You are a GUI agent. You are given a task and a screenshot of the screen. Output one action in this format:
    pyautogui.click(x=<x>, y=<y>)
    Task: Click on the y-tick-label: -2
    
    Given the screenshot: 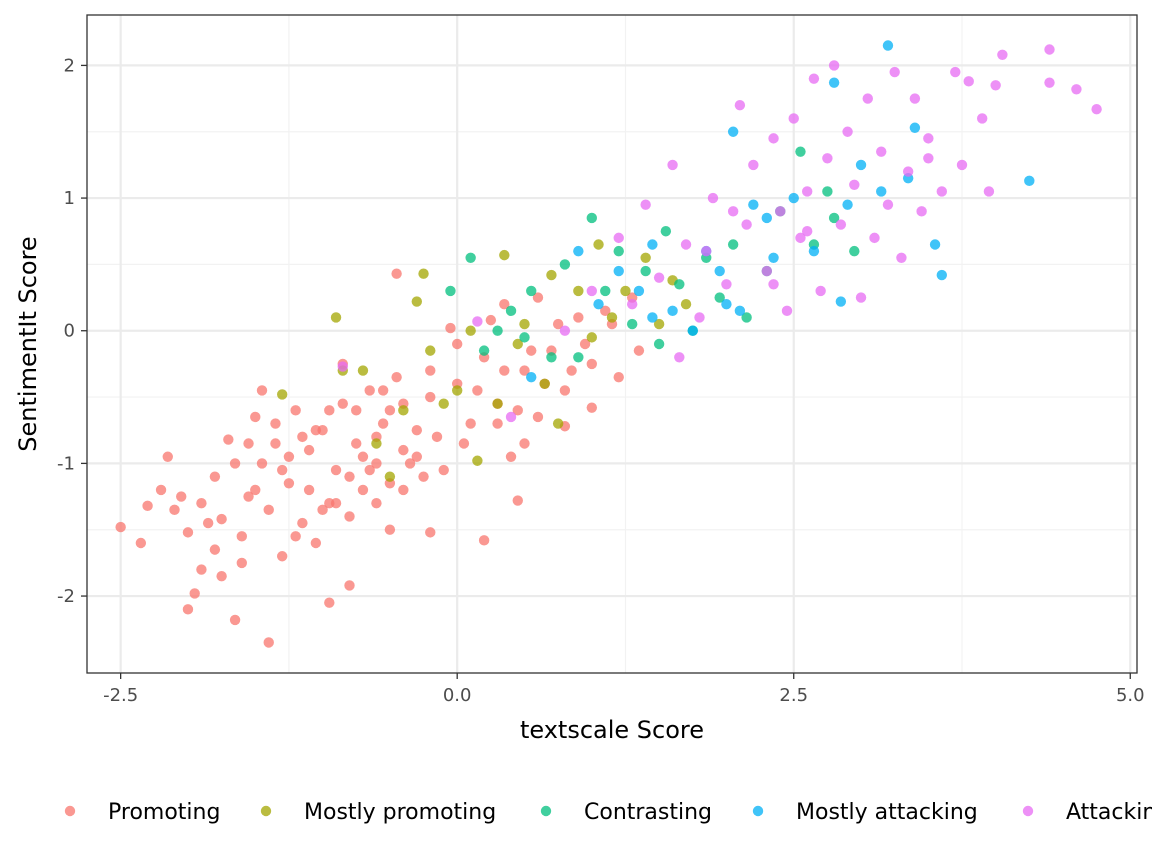 What is the action you would take?
    pyautogui.click(x=66, y=596)
    